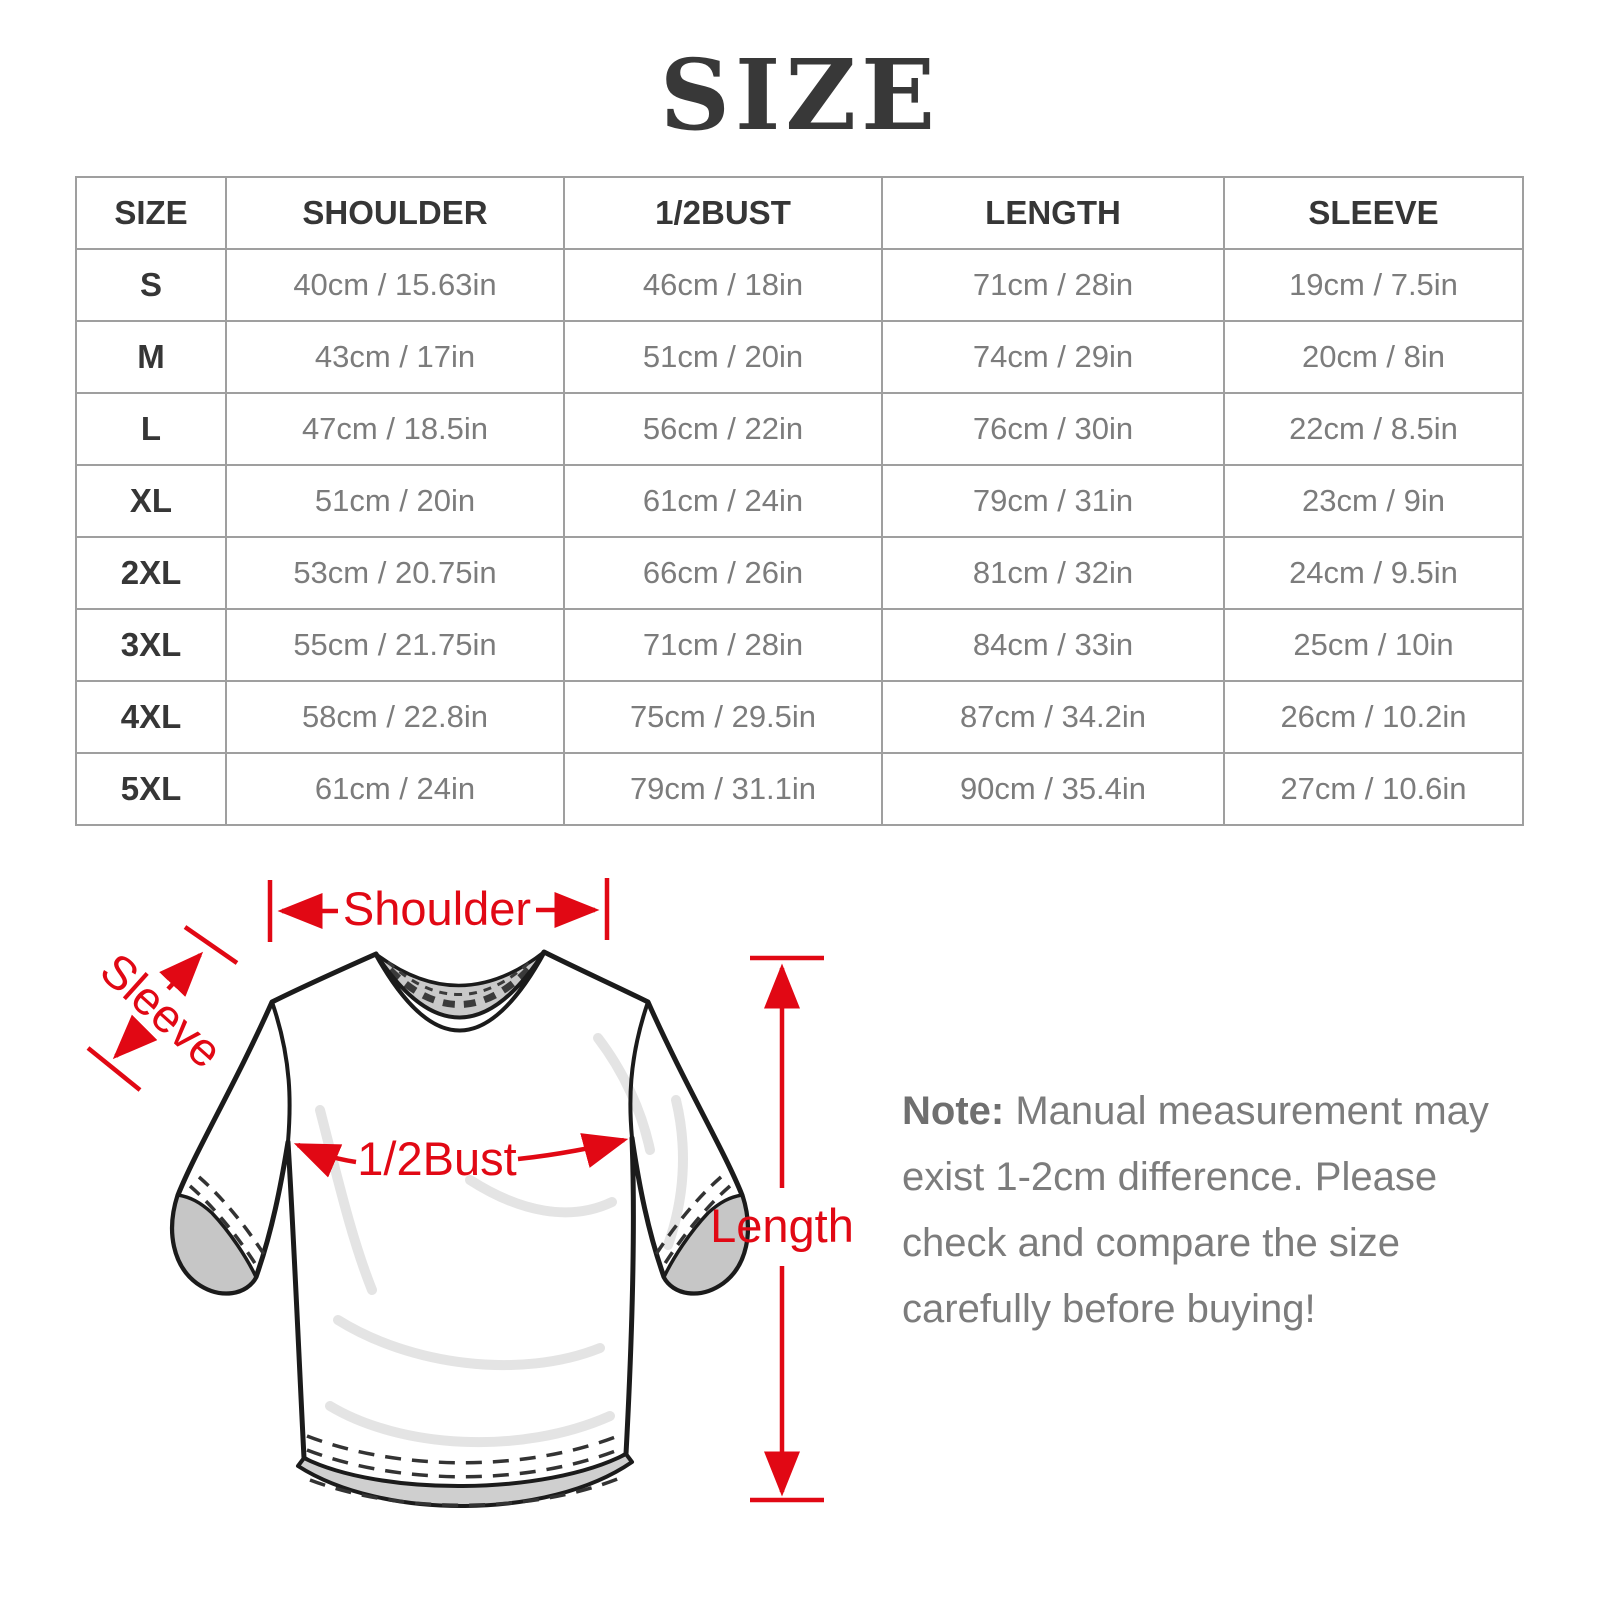 The width and height of the screenshot is (1600, 1600). Describe the element at coordinates (723, 789) in the screenshot. I see `cell-bust: 79cm / 31.1in` at that location.